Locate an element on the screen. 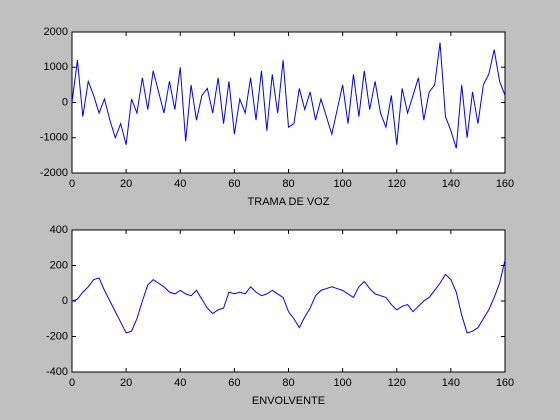  y-tick-label: -2000 is located at coordinates (54, 173).